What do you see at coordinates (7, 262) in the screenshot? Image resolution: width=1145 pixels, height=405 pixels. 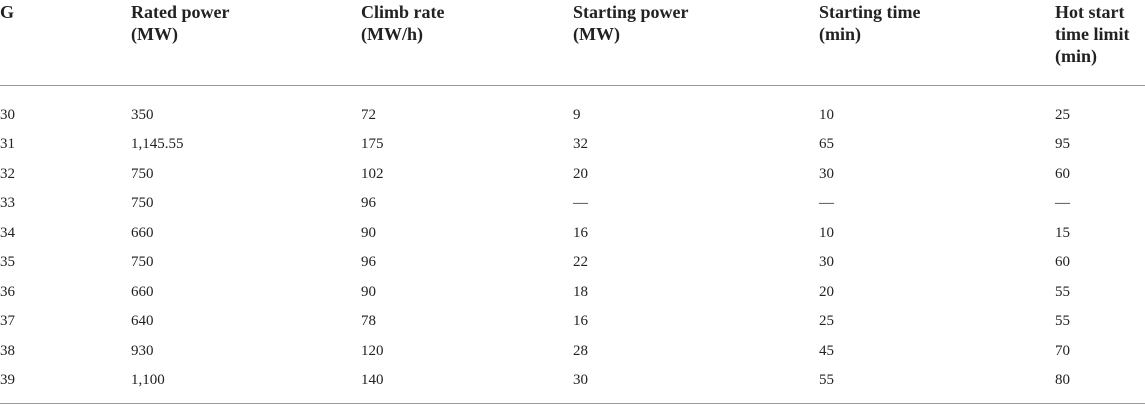 I see `cell-generator: 35` at bounding box center [7, 262].